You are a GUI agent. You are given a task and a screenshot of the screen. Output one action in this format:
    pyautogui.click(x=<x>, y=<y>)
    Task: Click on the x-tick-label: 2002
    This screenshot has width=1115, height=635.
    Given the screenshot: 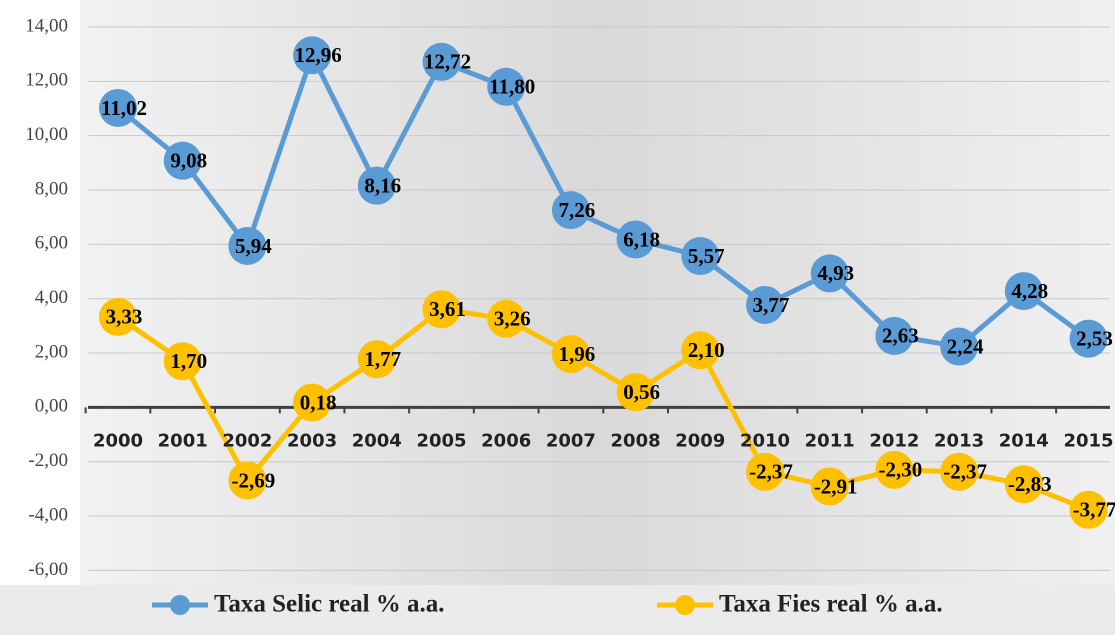 What is the action you would take?
    pyautogui.click(x=247, y=440)
    